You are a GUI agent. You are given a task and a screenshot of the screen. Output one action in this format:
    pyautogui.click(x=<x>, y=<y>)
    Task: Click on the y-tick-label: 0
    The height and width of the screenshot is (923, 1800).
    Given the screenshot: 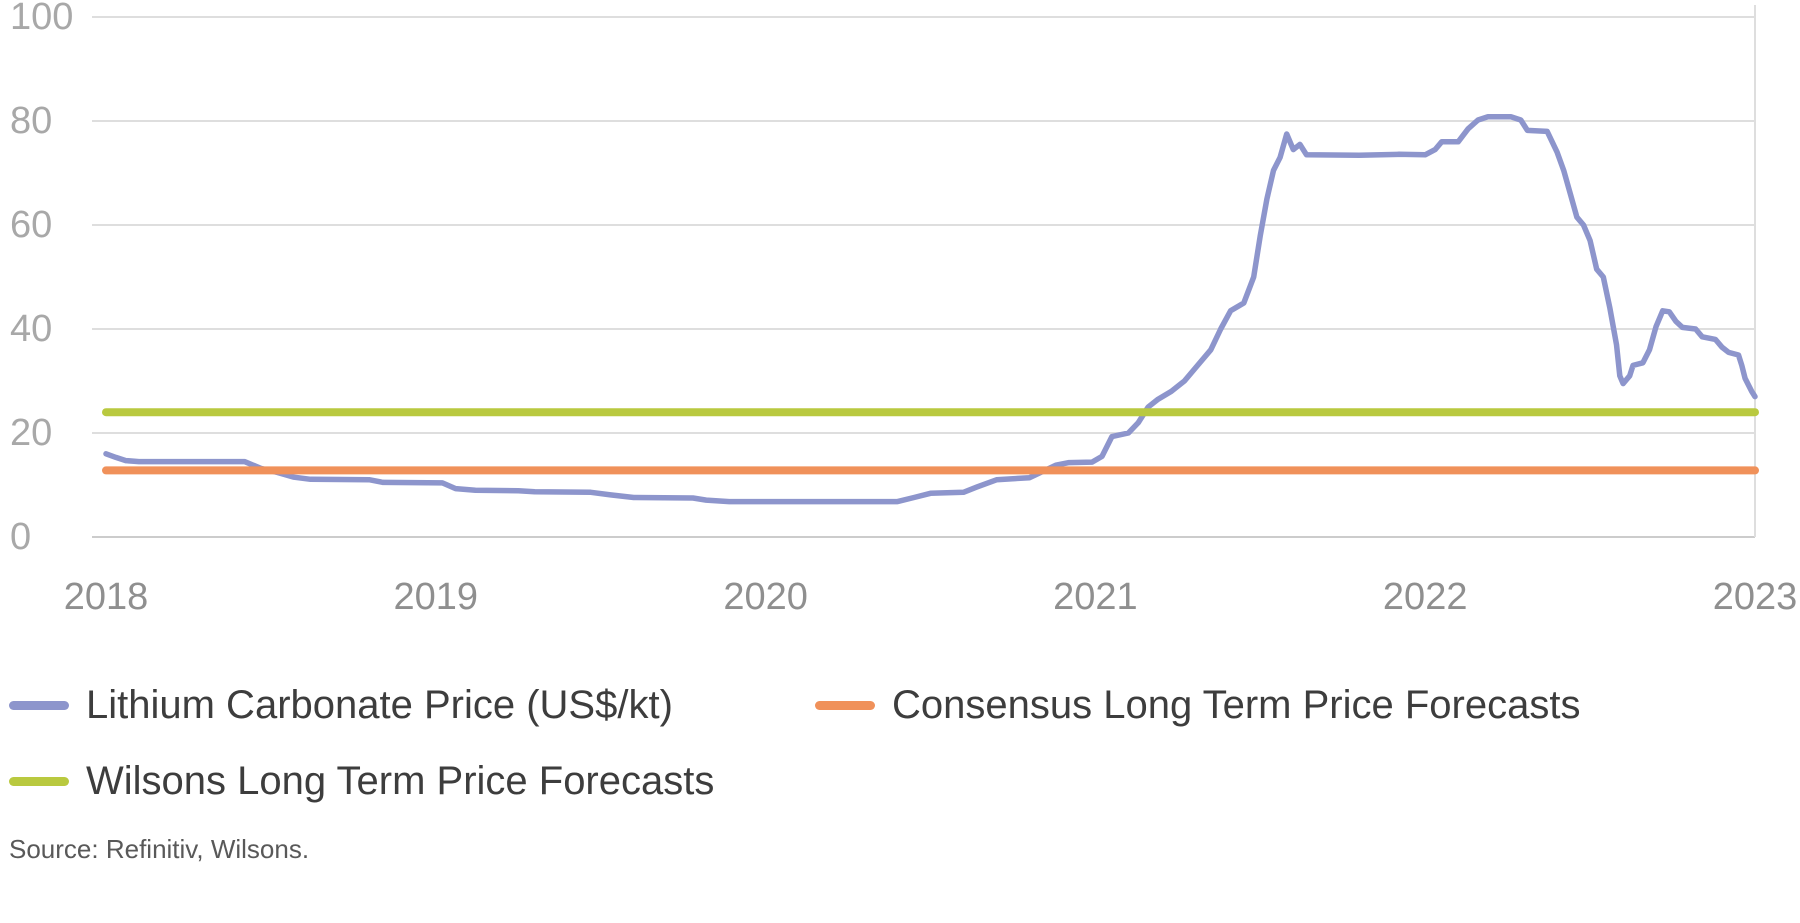 What is the action you would take?
    pyautogui.click(x=20, y=537)
    